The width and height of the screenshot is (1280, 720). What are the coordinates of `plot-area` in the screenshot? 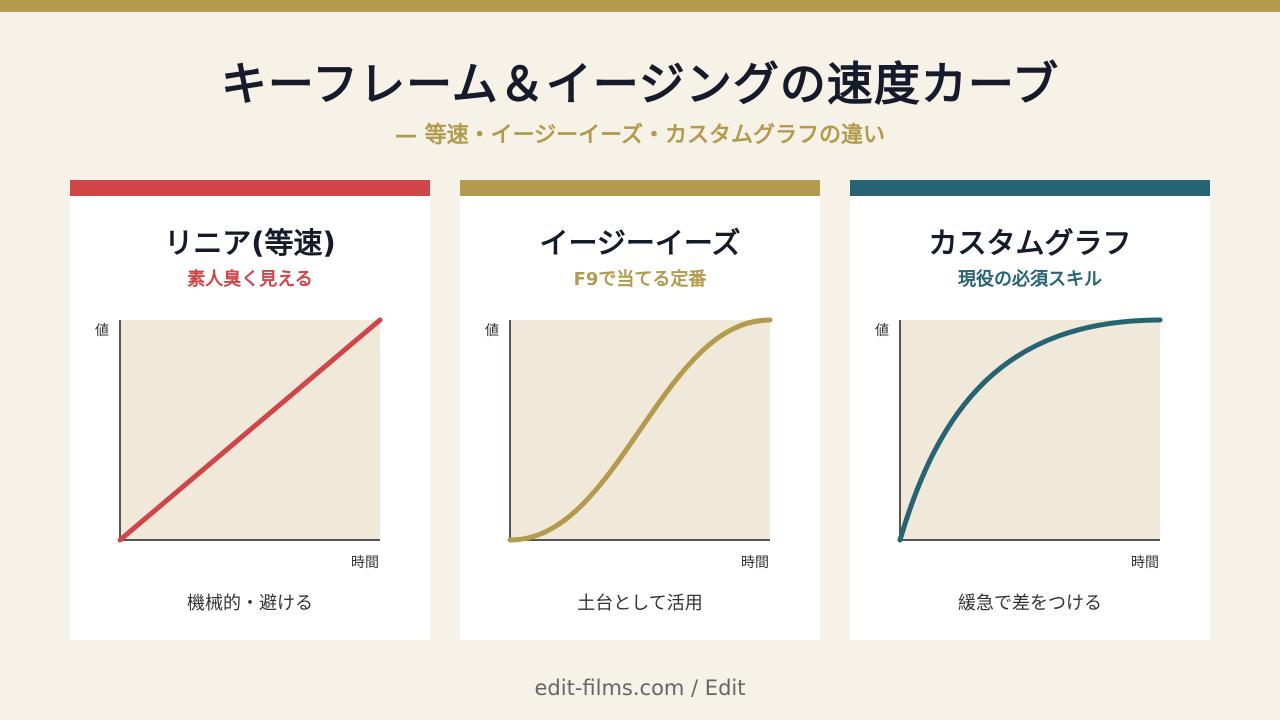 It's located at (1030, 430).